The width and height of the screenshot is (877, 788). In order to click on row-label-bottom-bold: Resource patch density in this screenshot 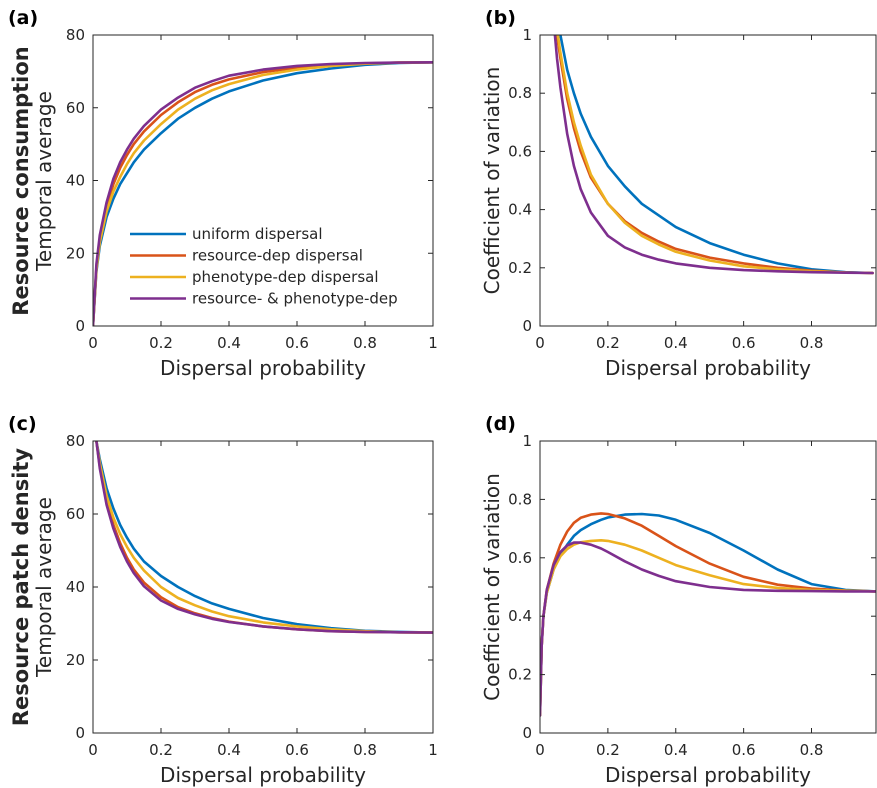, I will do `click(21, 587)`.